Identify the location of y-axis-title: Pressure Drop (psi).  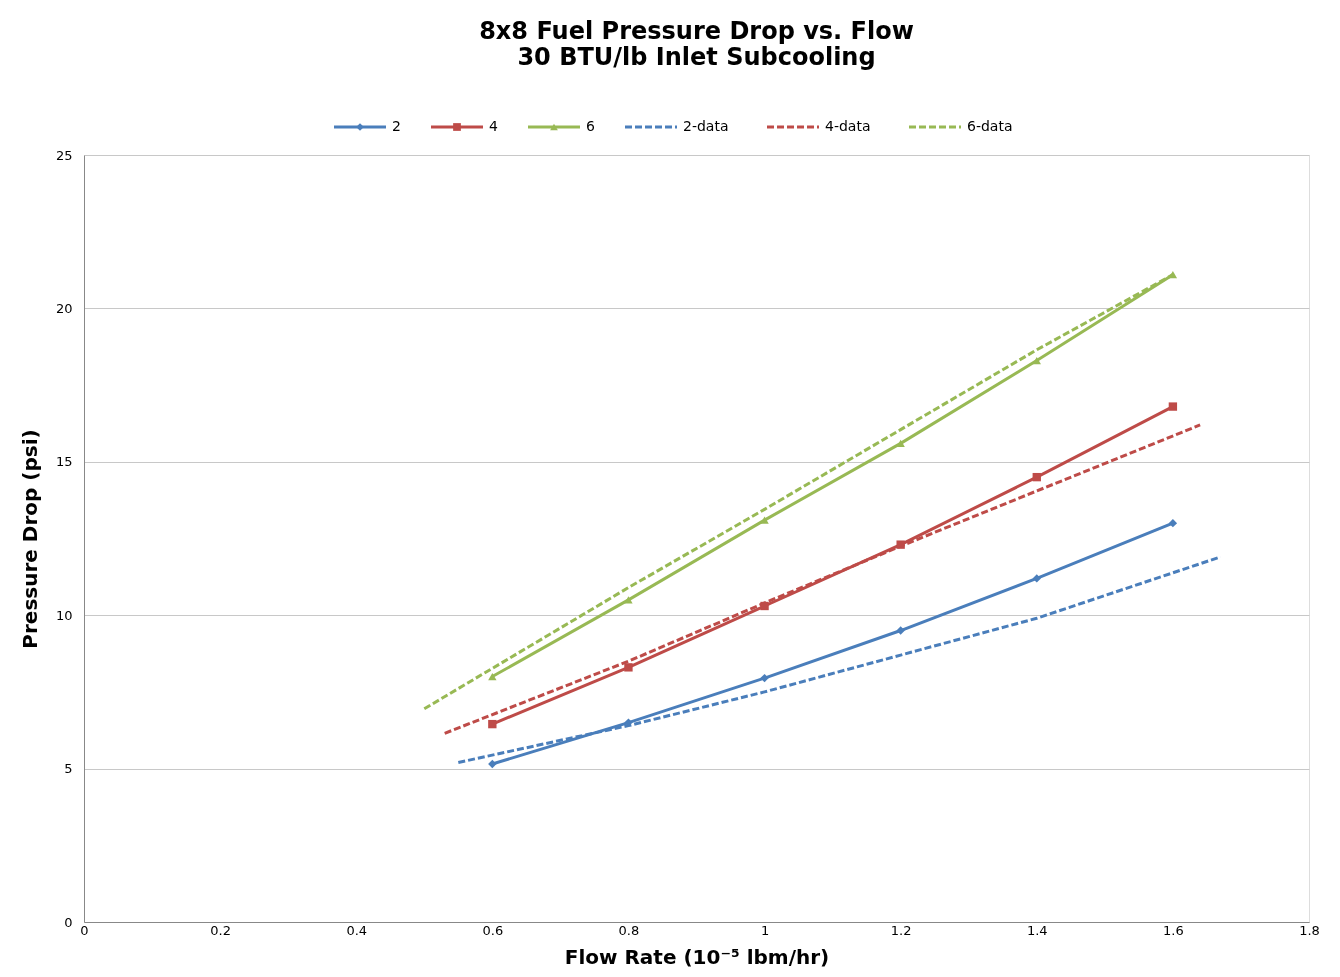
(29, 539).